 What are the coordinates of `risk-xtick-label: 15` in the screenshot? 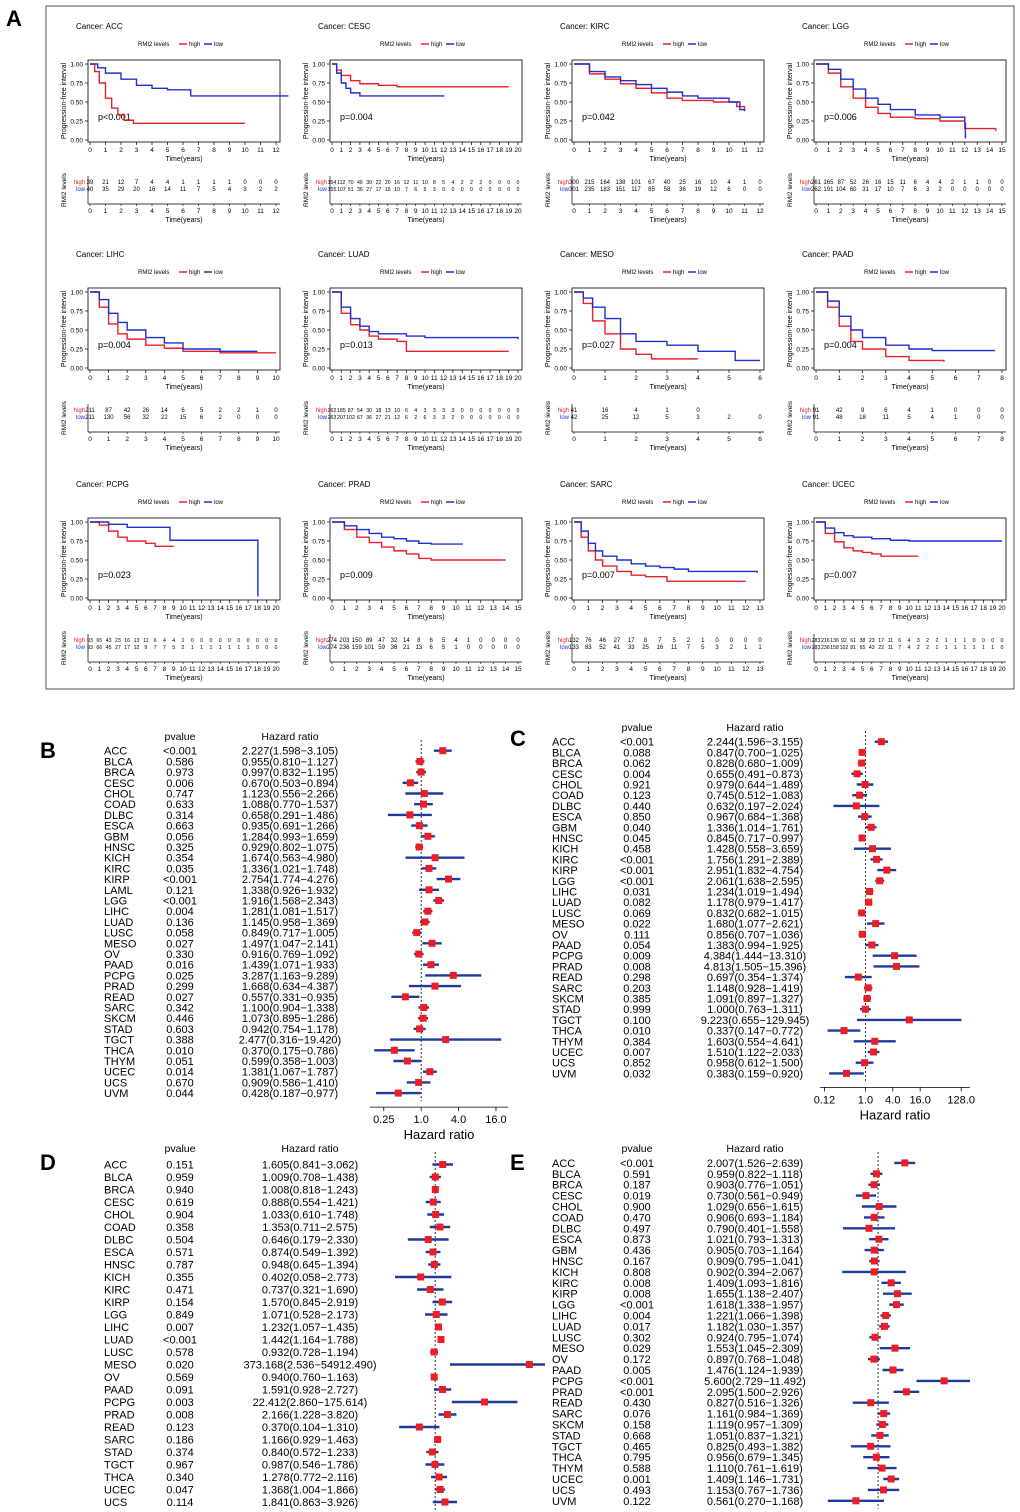 It's located at (472, 211).